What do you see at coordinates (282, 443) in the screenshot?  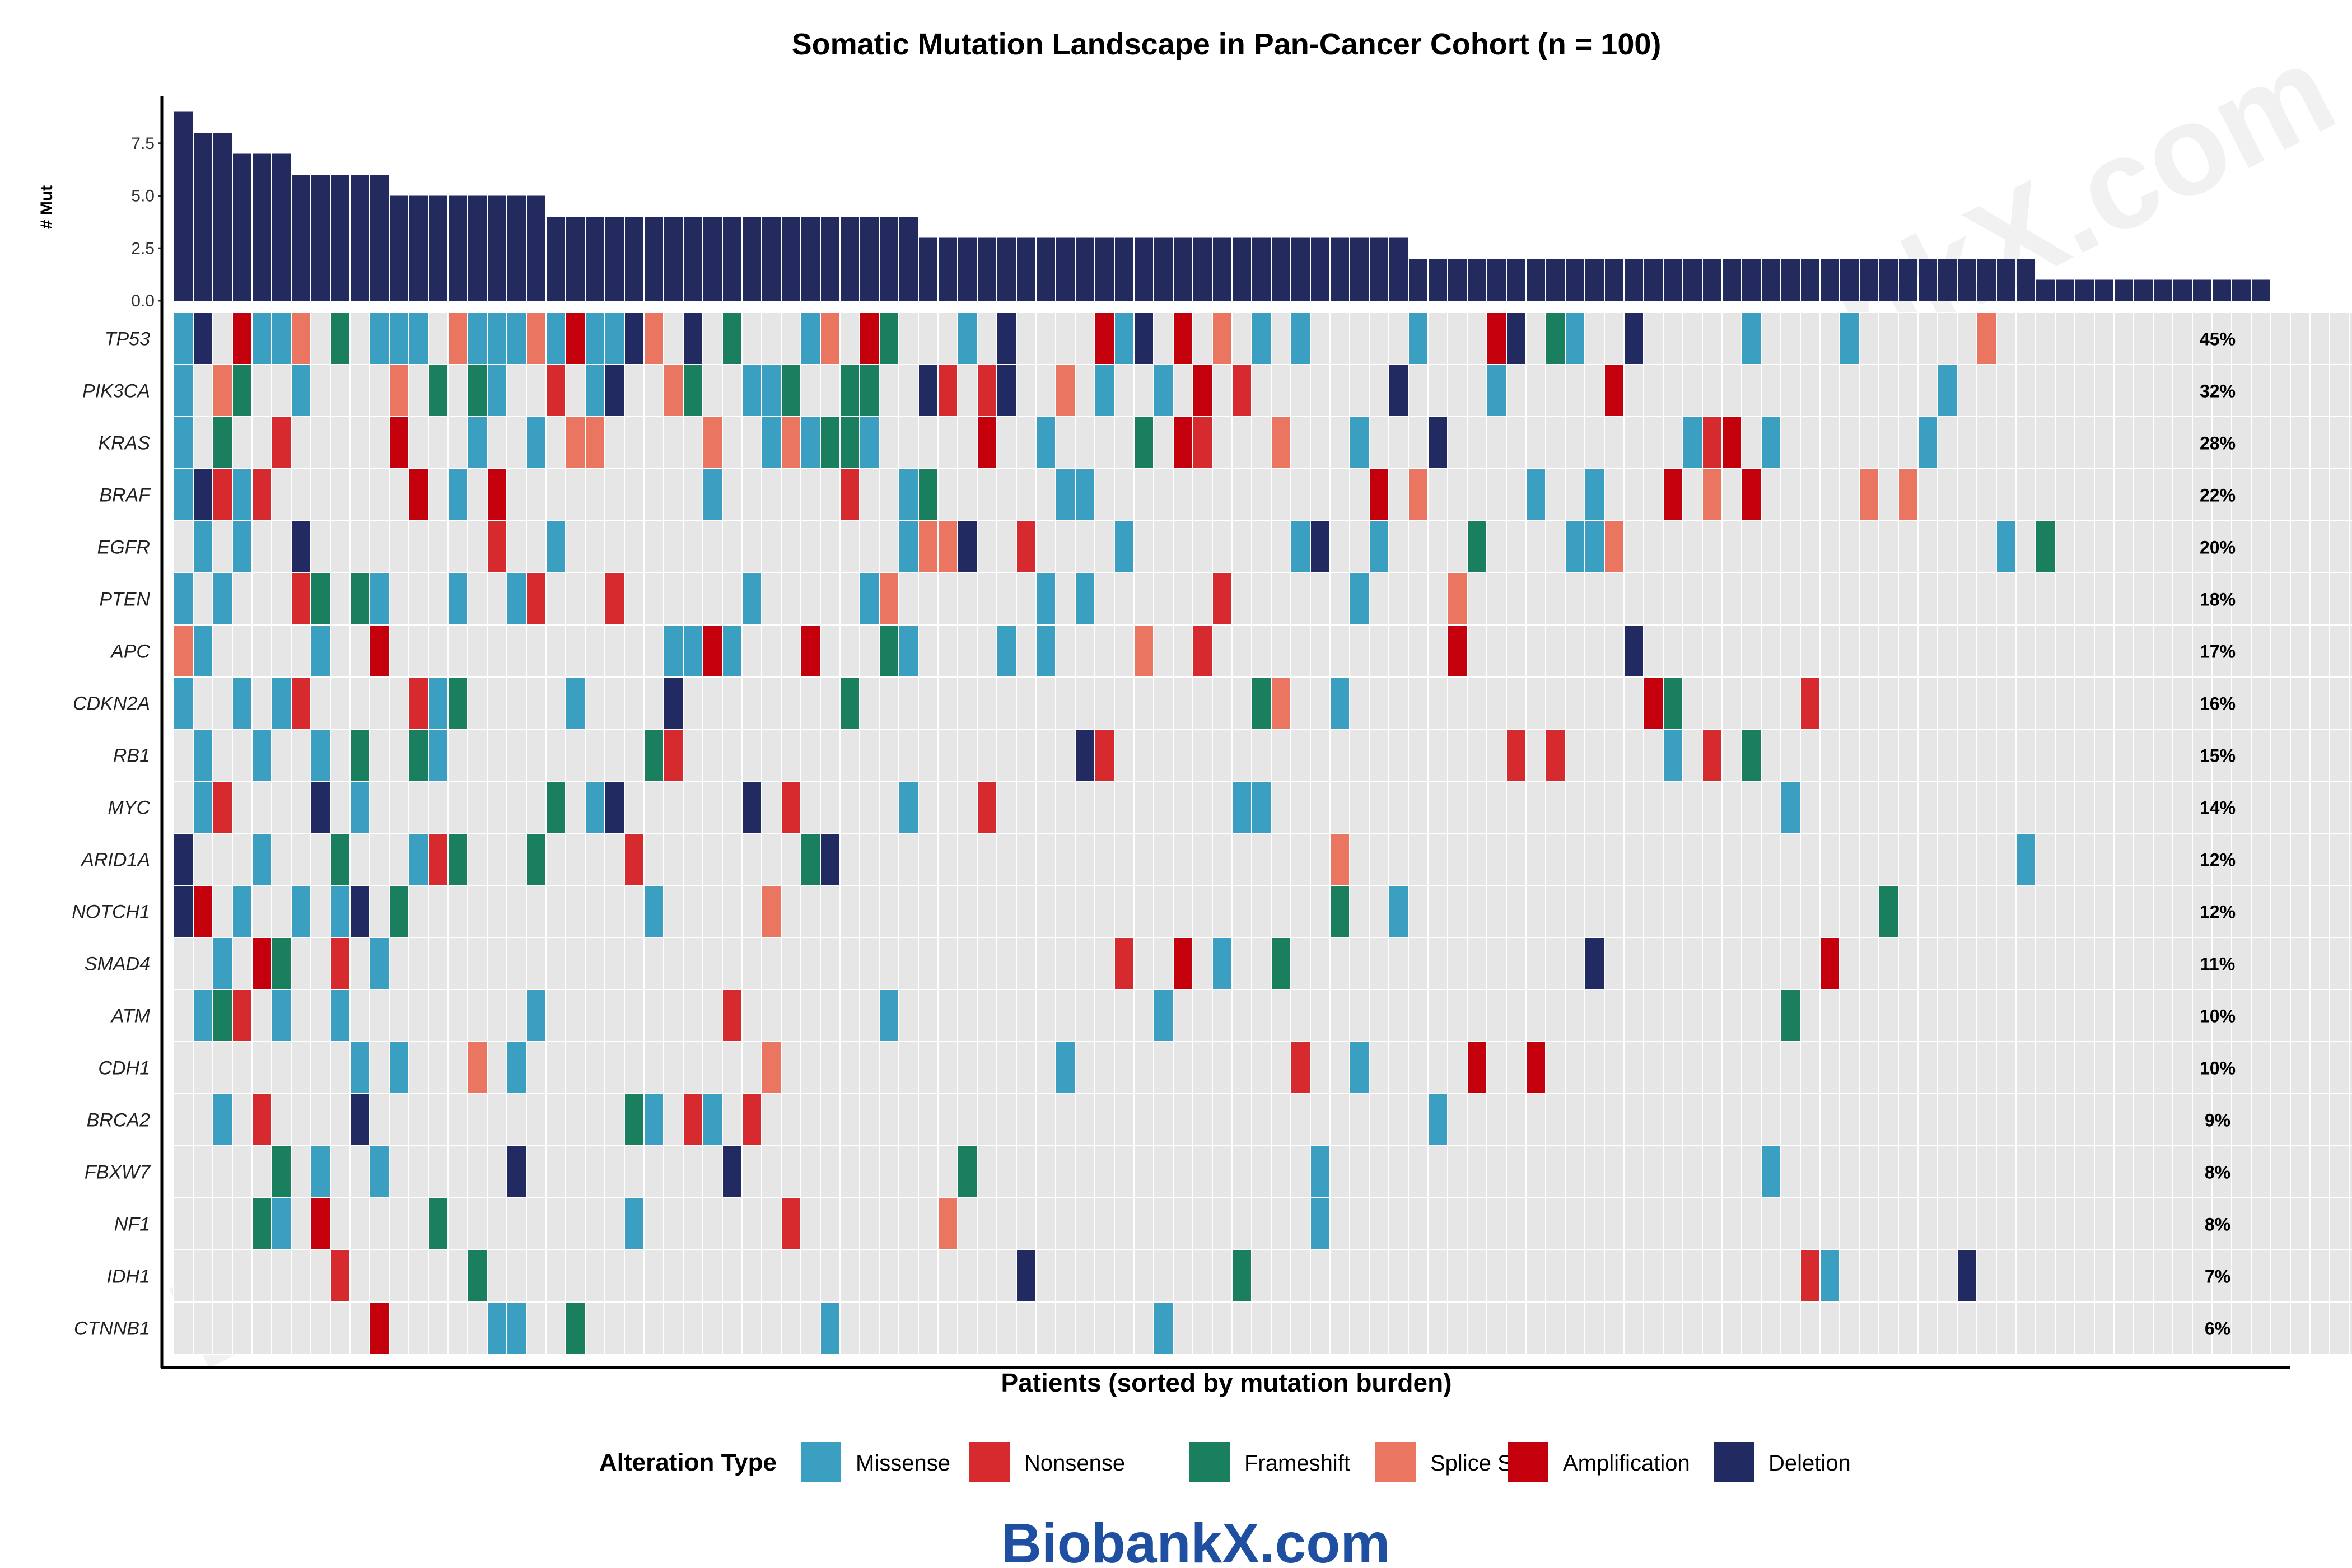 I see `alteration-cell-kras-nonsense` at bounding box center [282, 443].